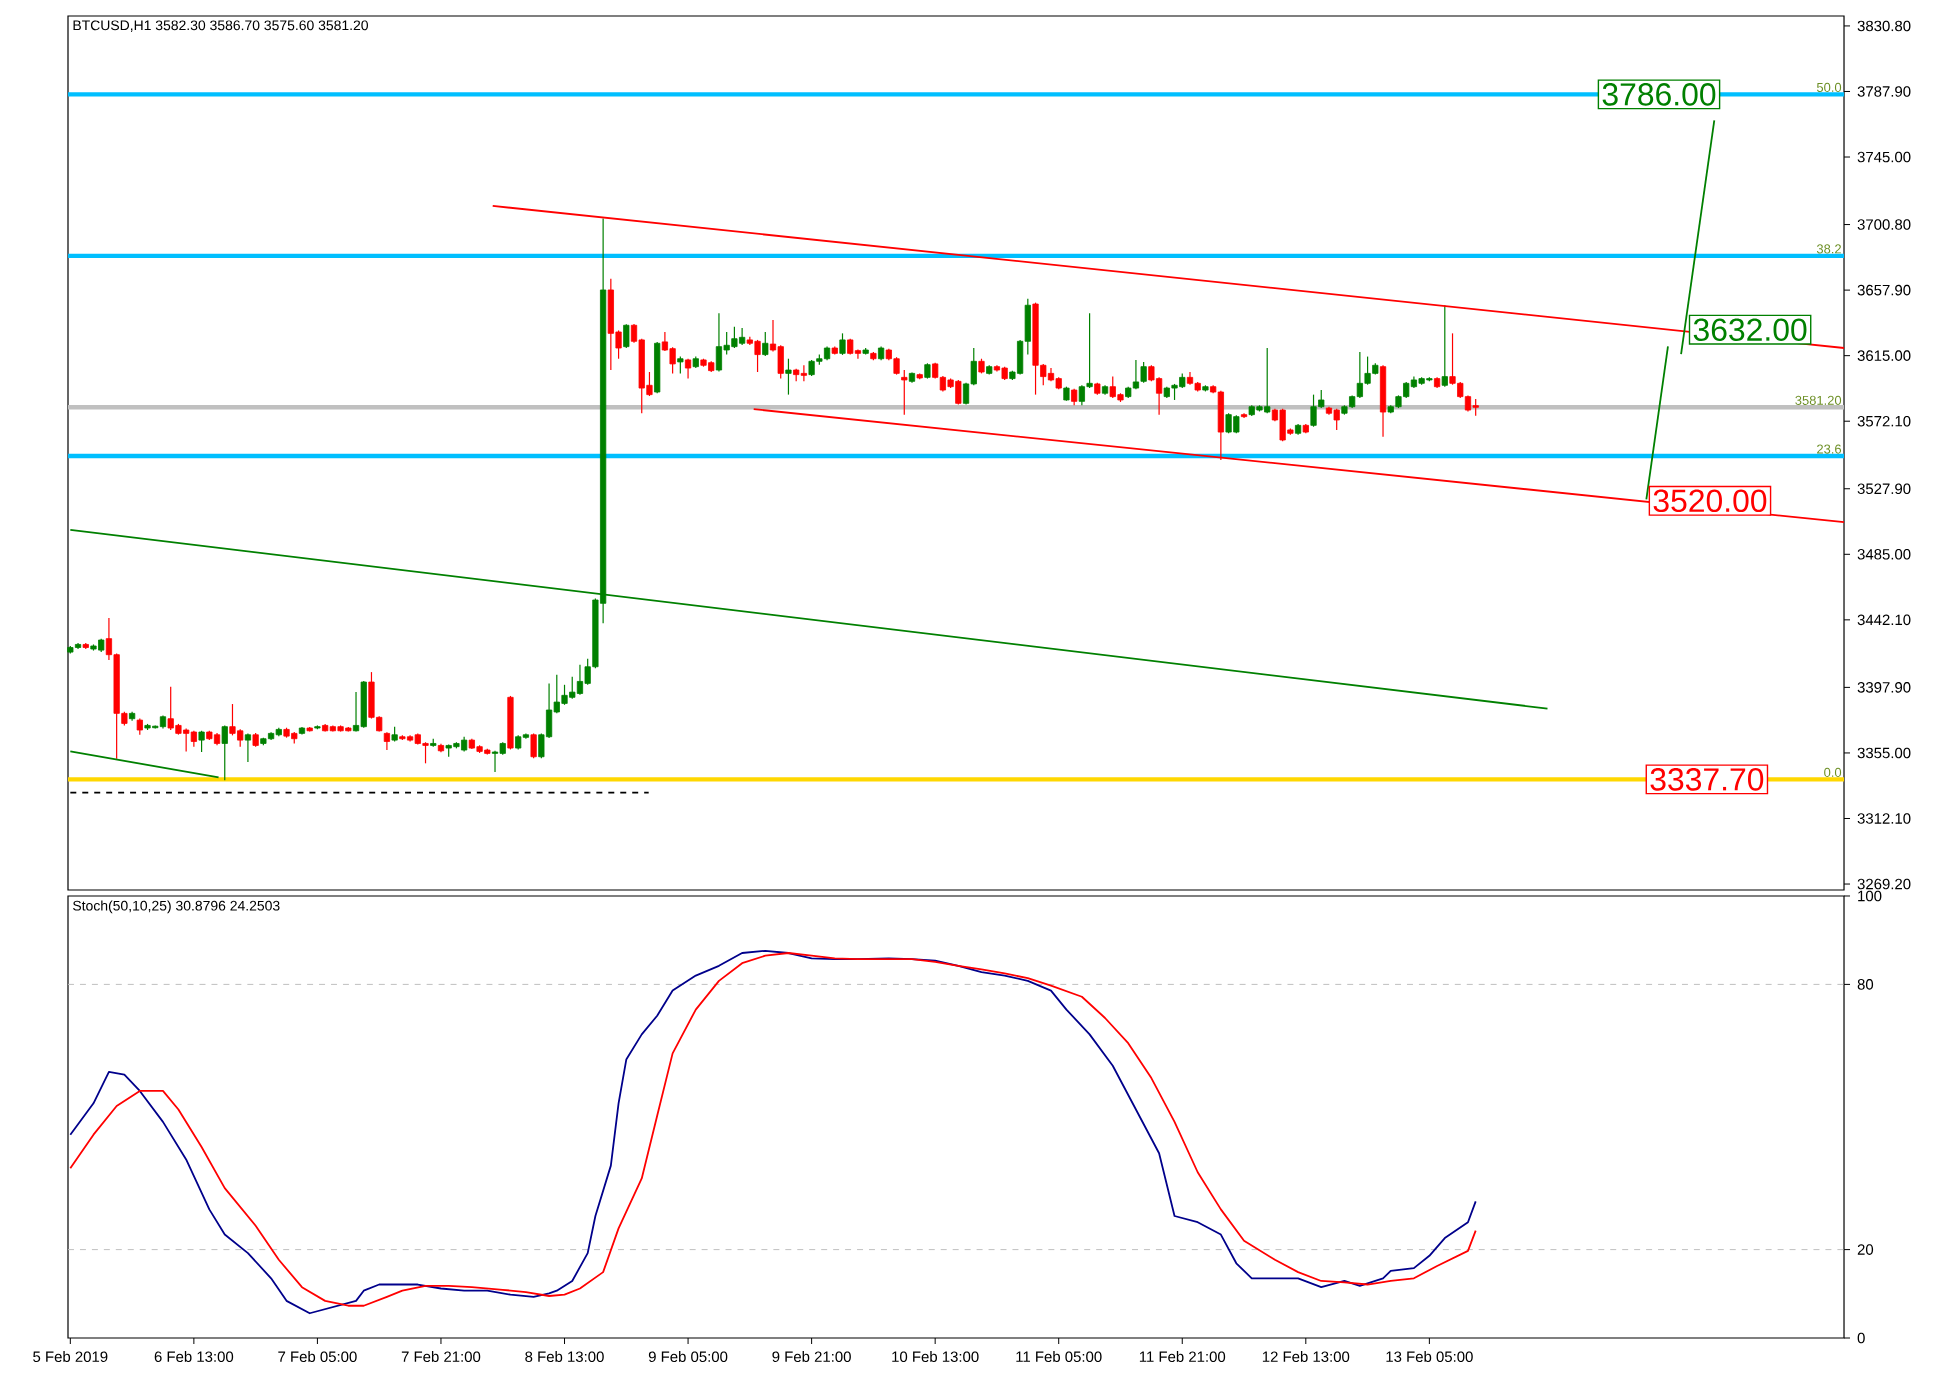 The image size is (1944, 1378). I want to click on annotation: 3520.00, so click(1710, 501).